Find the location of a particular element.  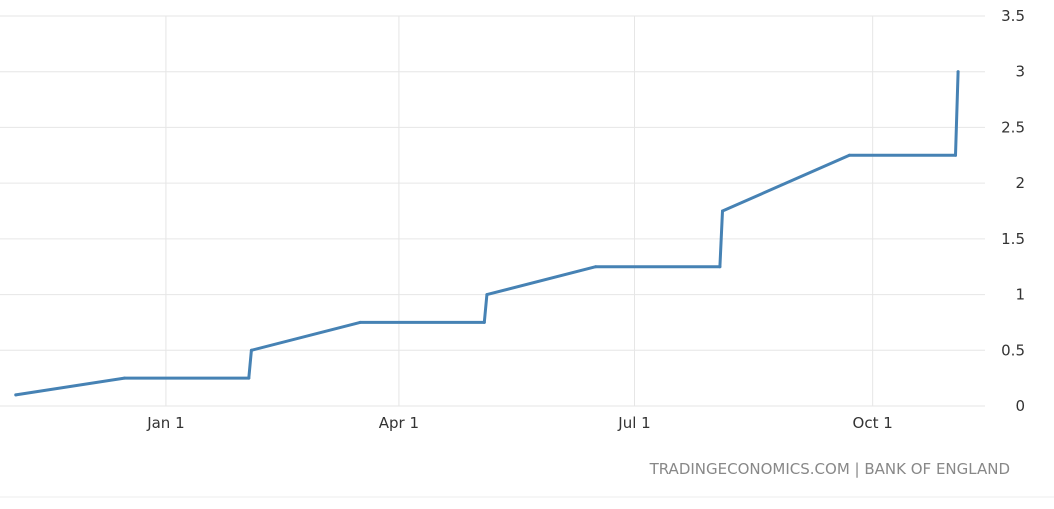

source-attribution: TRADINGECONOMICS.COM | BANK OF ENGLAND is located at coordinates (829, 469).